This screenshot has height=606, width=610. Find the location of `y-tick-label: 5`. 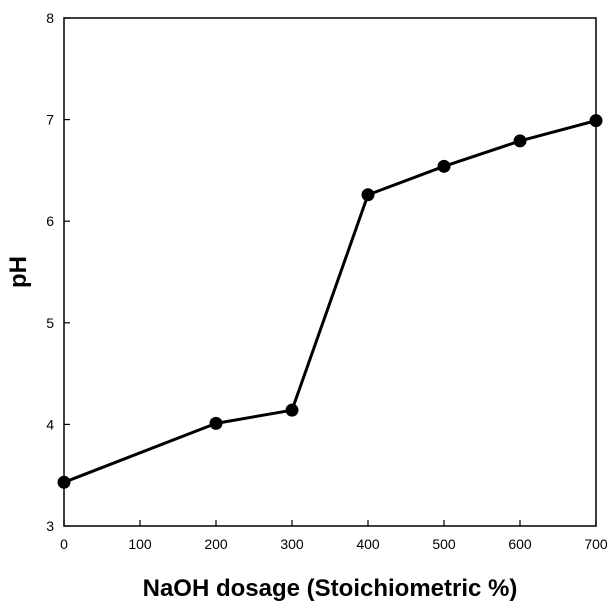

y-tick-label: 5 is located at coordinates (50, 323).